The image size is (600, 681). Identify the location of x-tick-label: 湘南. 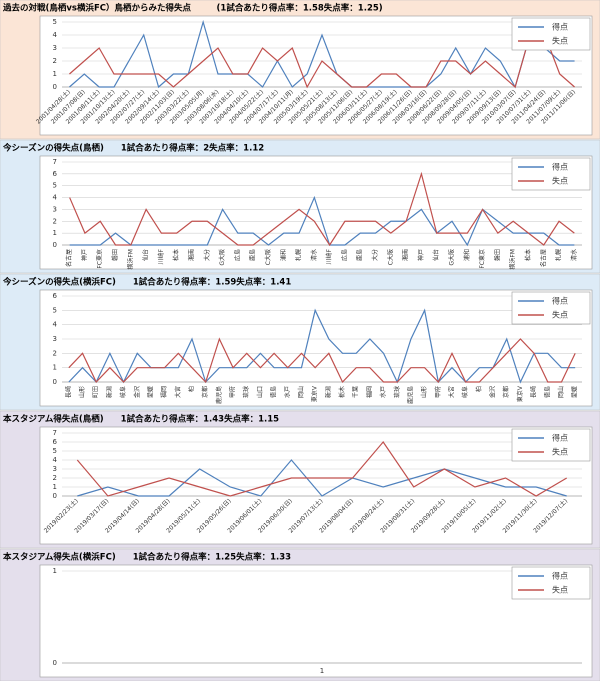
(192, 255).